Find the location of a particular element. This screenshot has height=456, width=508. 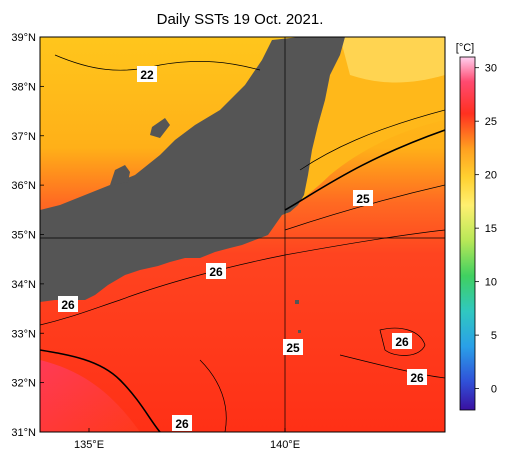

latitude-tick-label: 34°N is located at coordinates (23, 285).